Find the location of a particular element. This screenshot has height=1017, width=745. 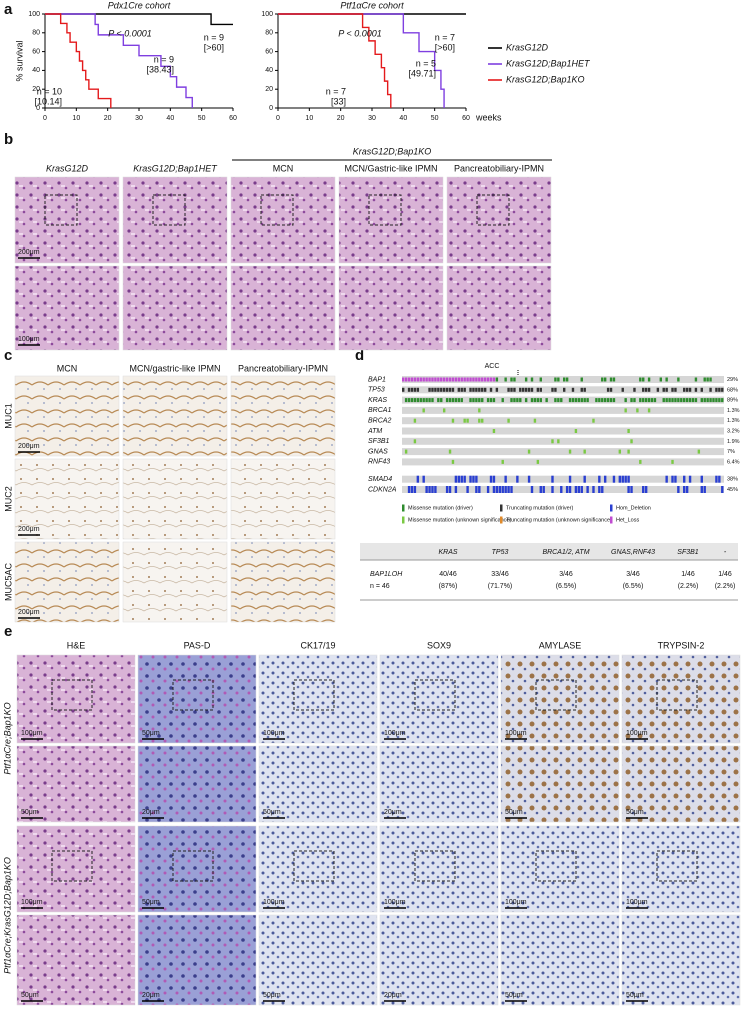

x-tick-label: 50 is located at coordinates (435, 118).